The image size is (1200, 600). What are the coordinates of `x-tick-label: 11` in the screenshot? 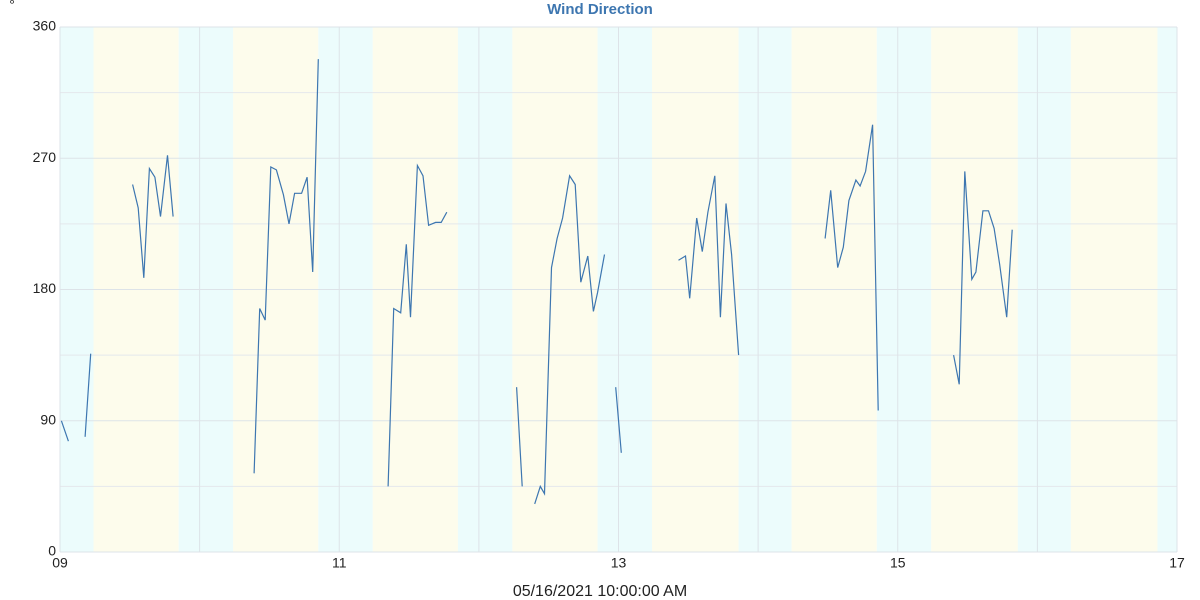 It's located at (339, 563).